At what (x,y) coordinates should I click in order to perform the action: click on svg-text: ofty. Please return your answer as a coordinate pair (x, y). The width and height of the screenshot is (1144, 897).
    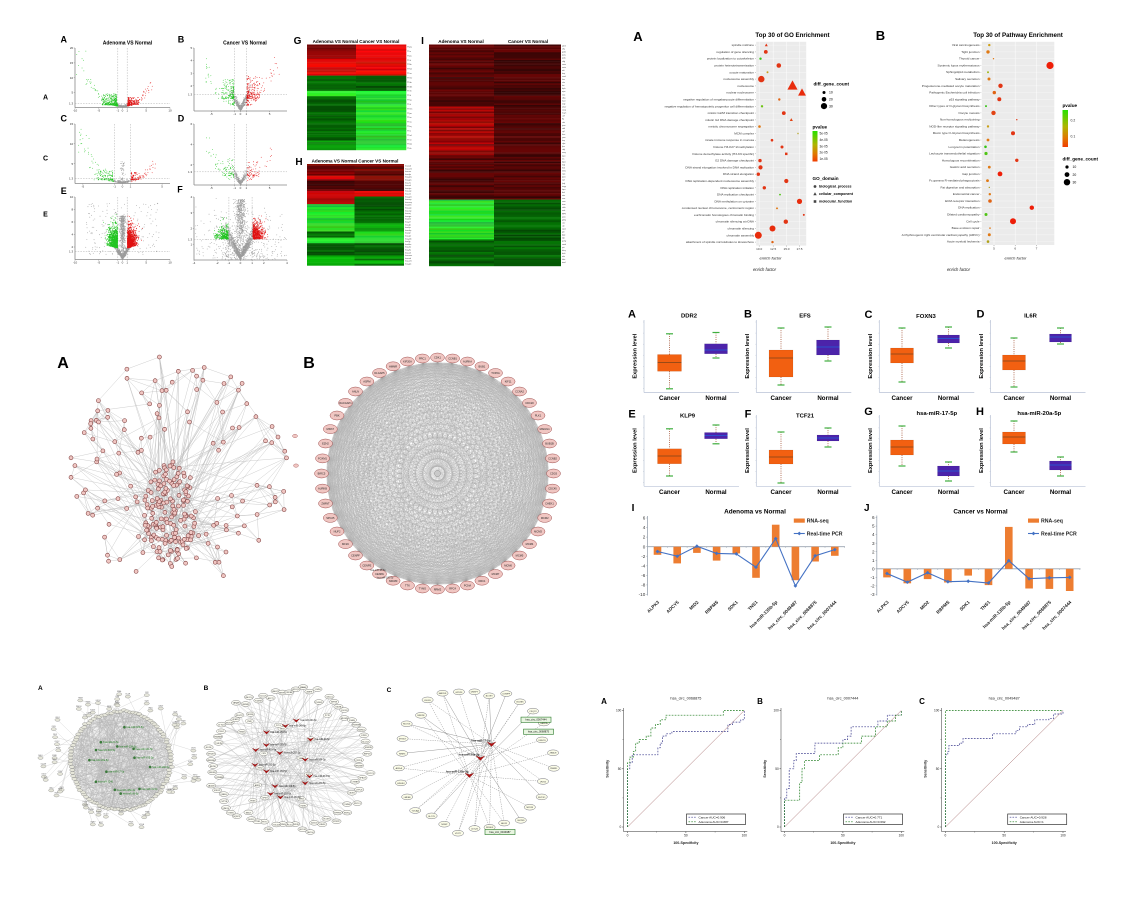
    Looking at the image, I should click on (563, 49).